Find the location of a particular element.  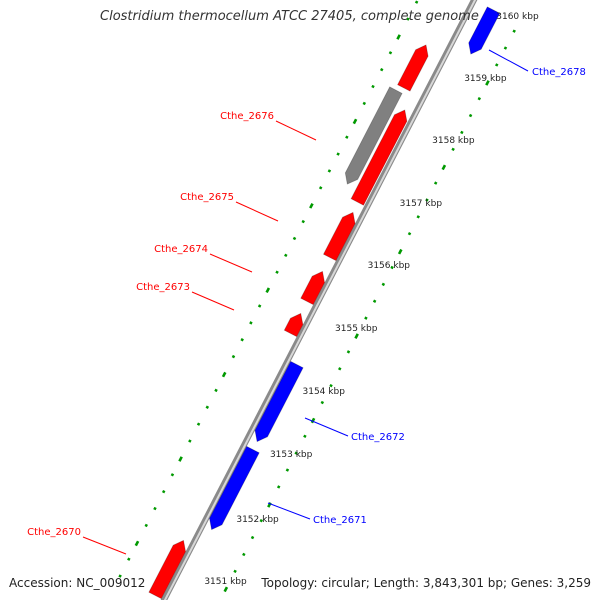

gene-label: Cthe_2675 is located at coordinates (207, 197).